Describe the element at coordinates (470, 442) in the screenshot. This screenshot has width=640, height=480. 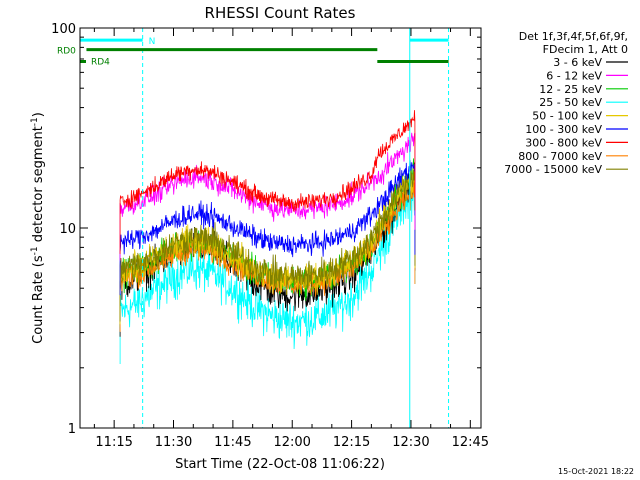
I see `x-tick-label: 12:45` at that location.